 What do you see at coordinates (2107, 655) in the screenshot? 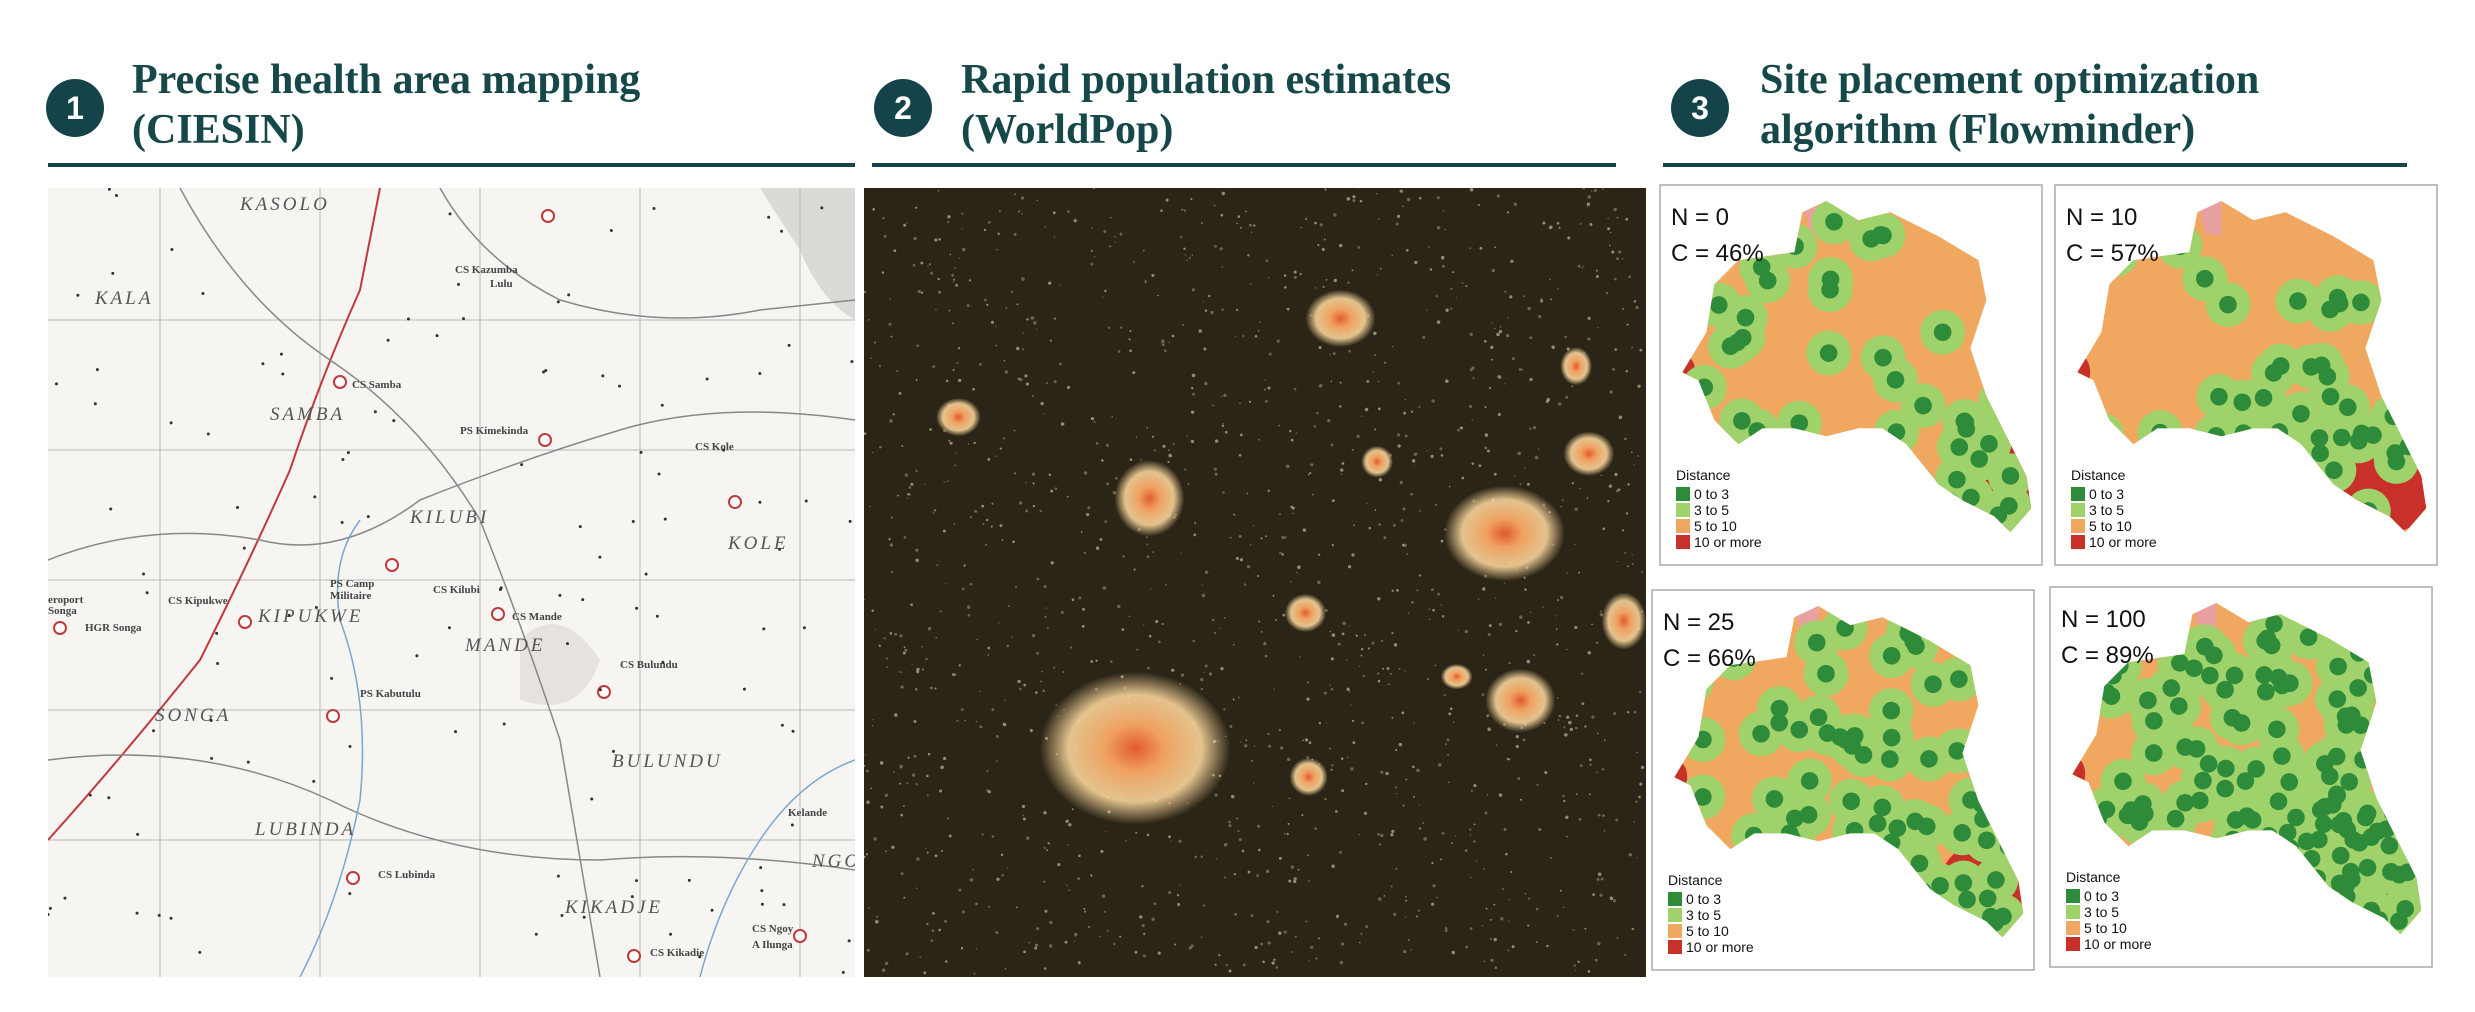
I see `scenario-coverage: C = 89%` at bounding box center [2107, 655].